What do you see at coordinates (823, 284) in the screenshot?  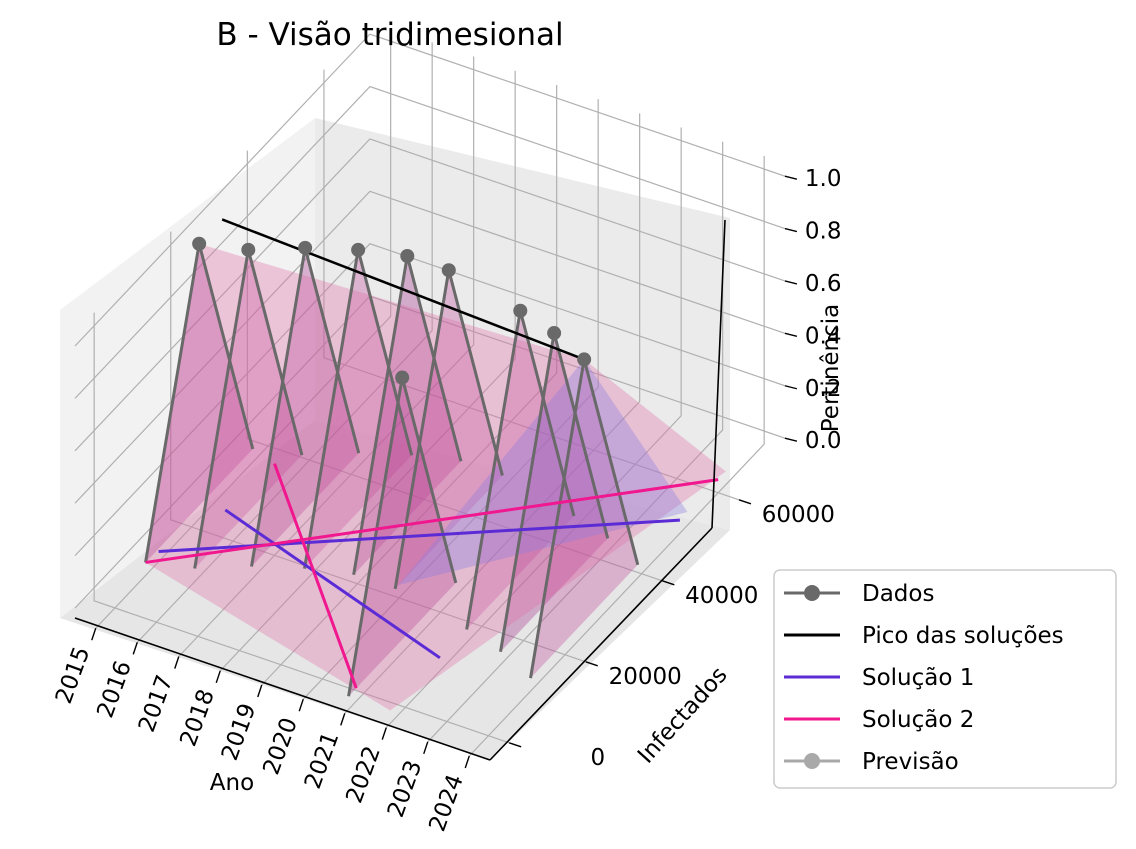 I see `z-tick-label-3: 0.6` at bounding box center [823, 284].